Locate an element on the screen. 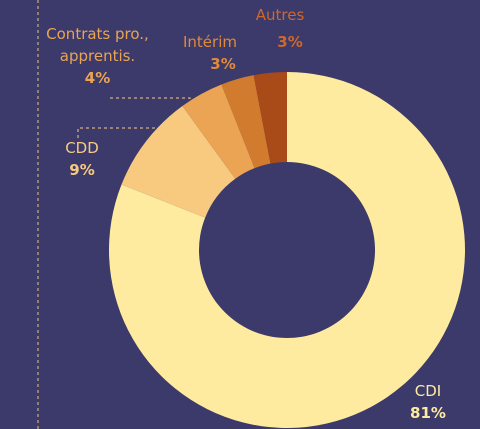  value-label: 81% is located at coordinates (428, 413).